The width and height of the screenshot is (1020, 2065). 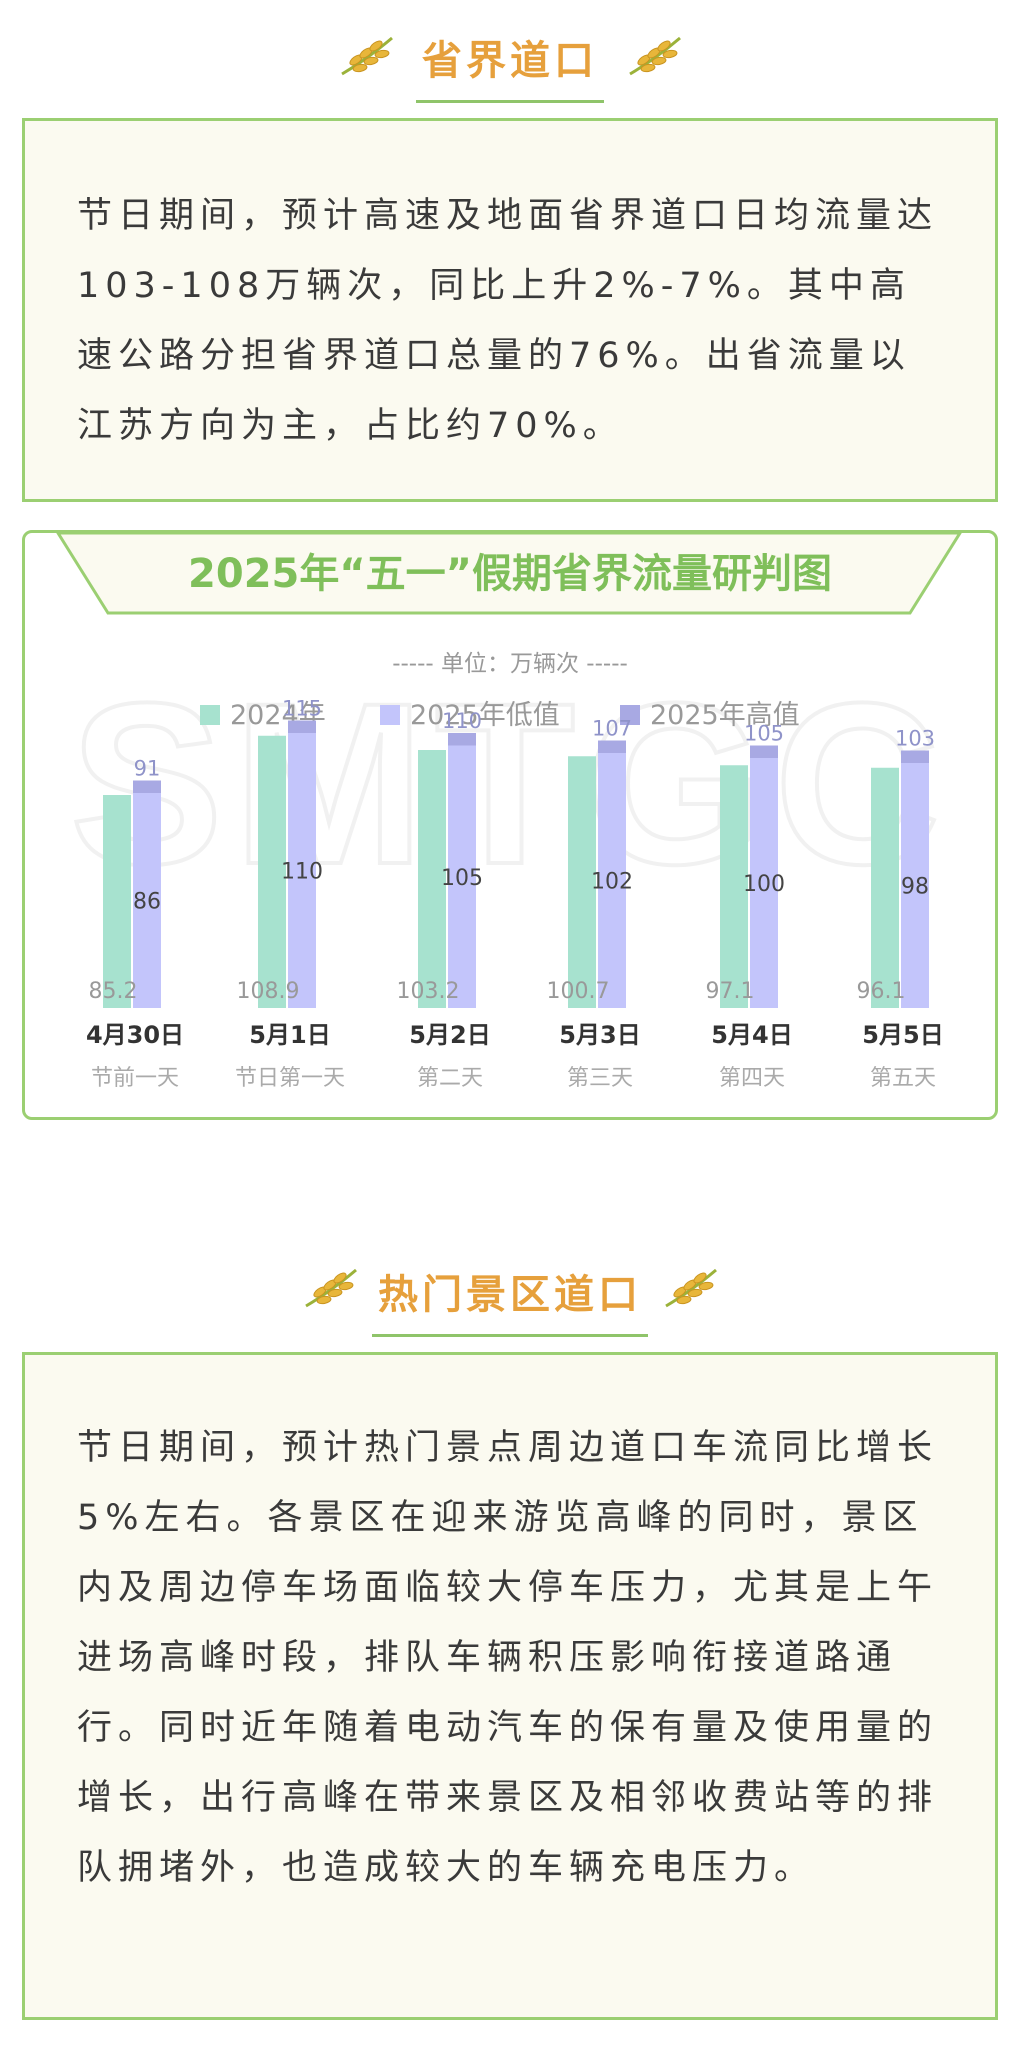 I want to click on label-2024: 85.2, so click(x=113, y=991).